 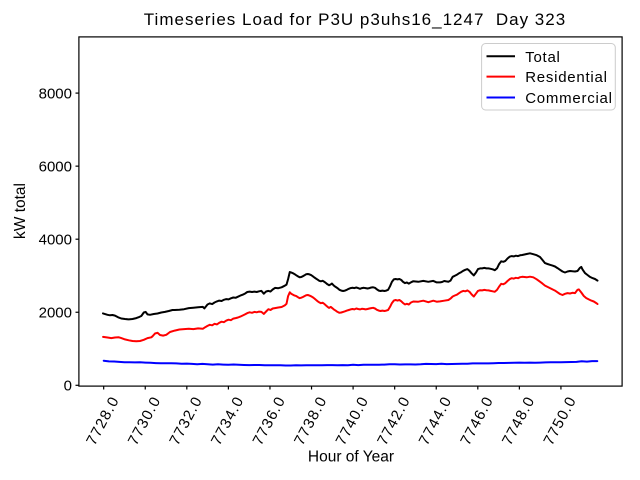 What do you see at coordinates (566, 77) in the screenshot?
I see `svg-text: Residential` at bounding box center [566, 77].